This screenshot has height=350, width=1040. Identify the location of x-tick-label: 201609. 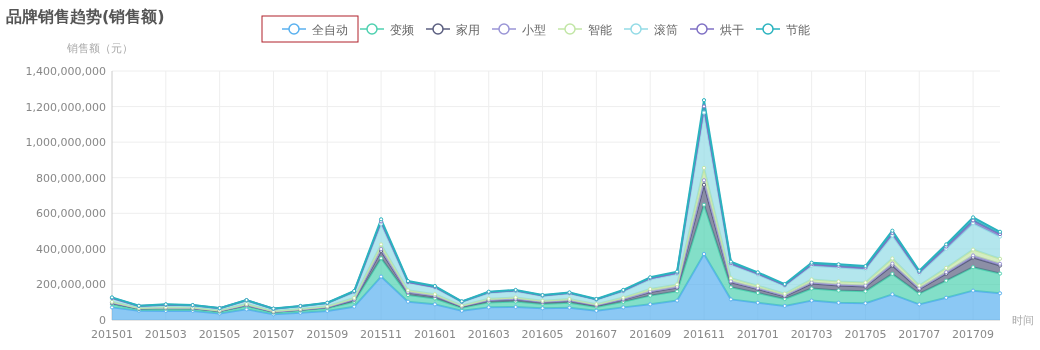
(650, 334).